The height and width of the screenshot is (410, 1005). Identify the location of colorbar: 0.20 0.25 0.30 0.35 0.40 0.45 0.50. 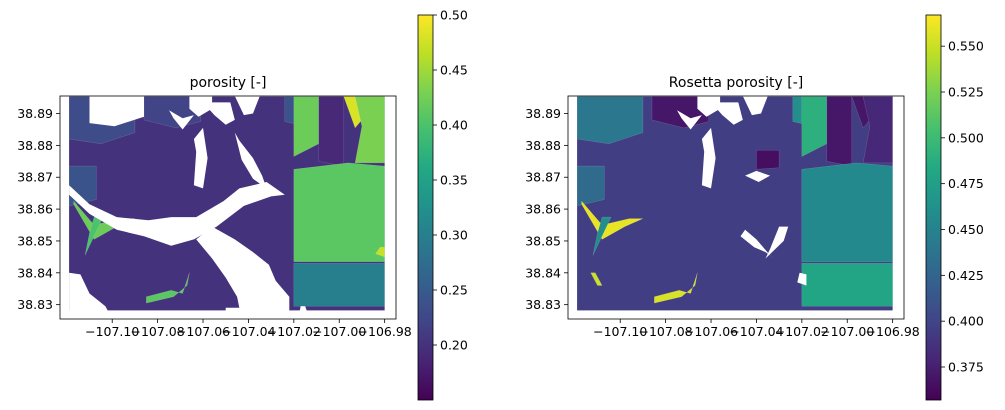
(442, 204).